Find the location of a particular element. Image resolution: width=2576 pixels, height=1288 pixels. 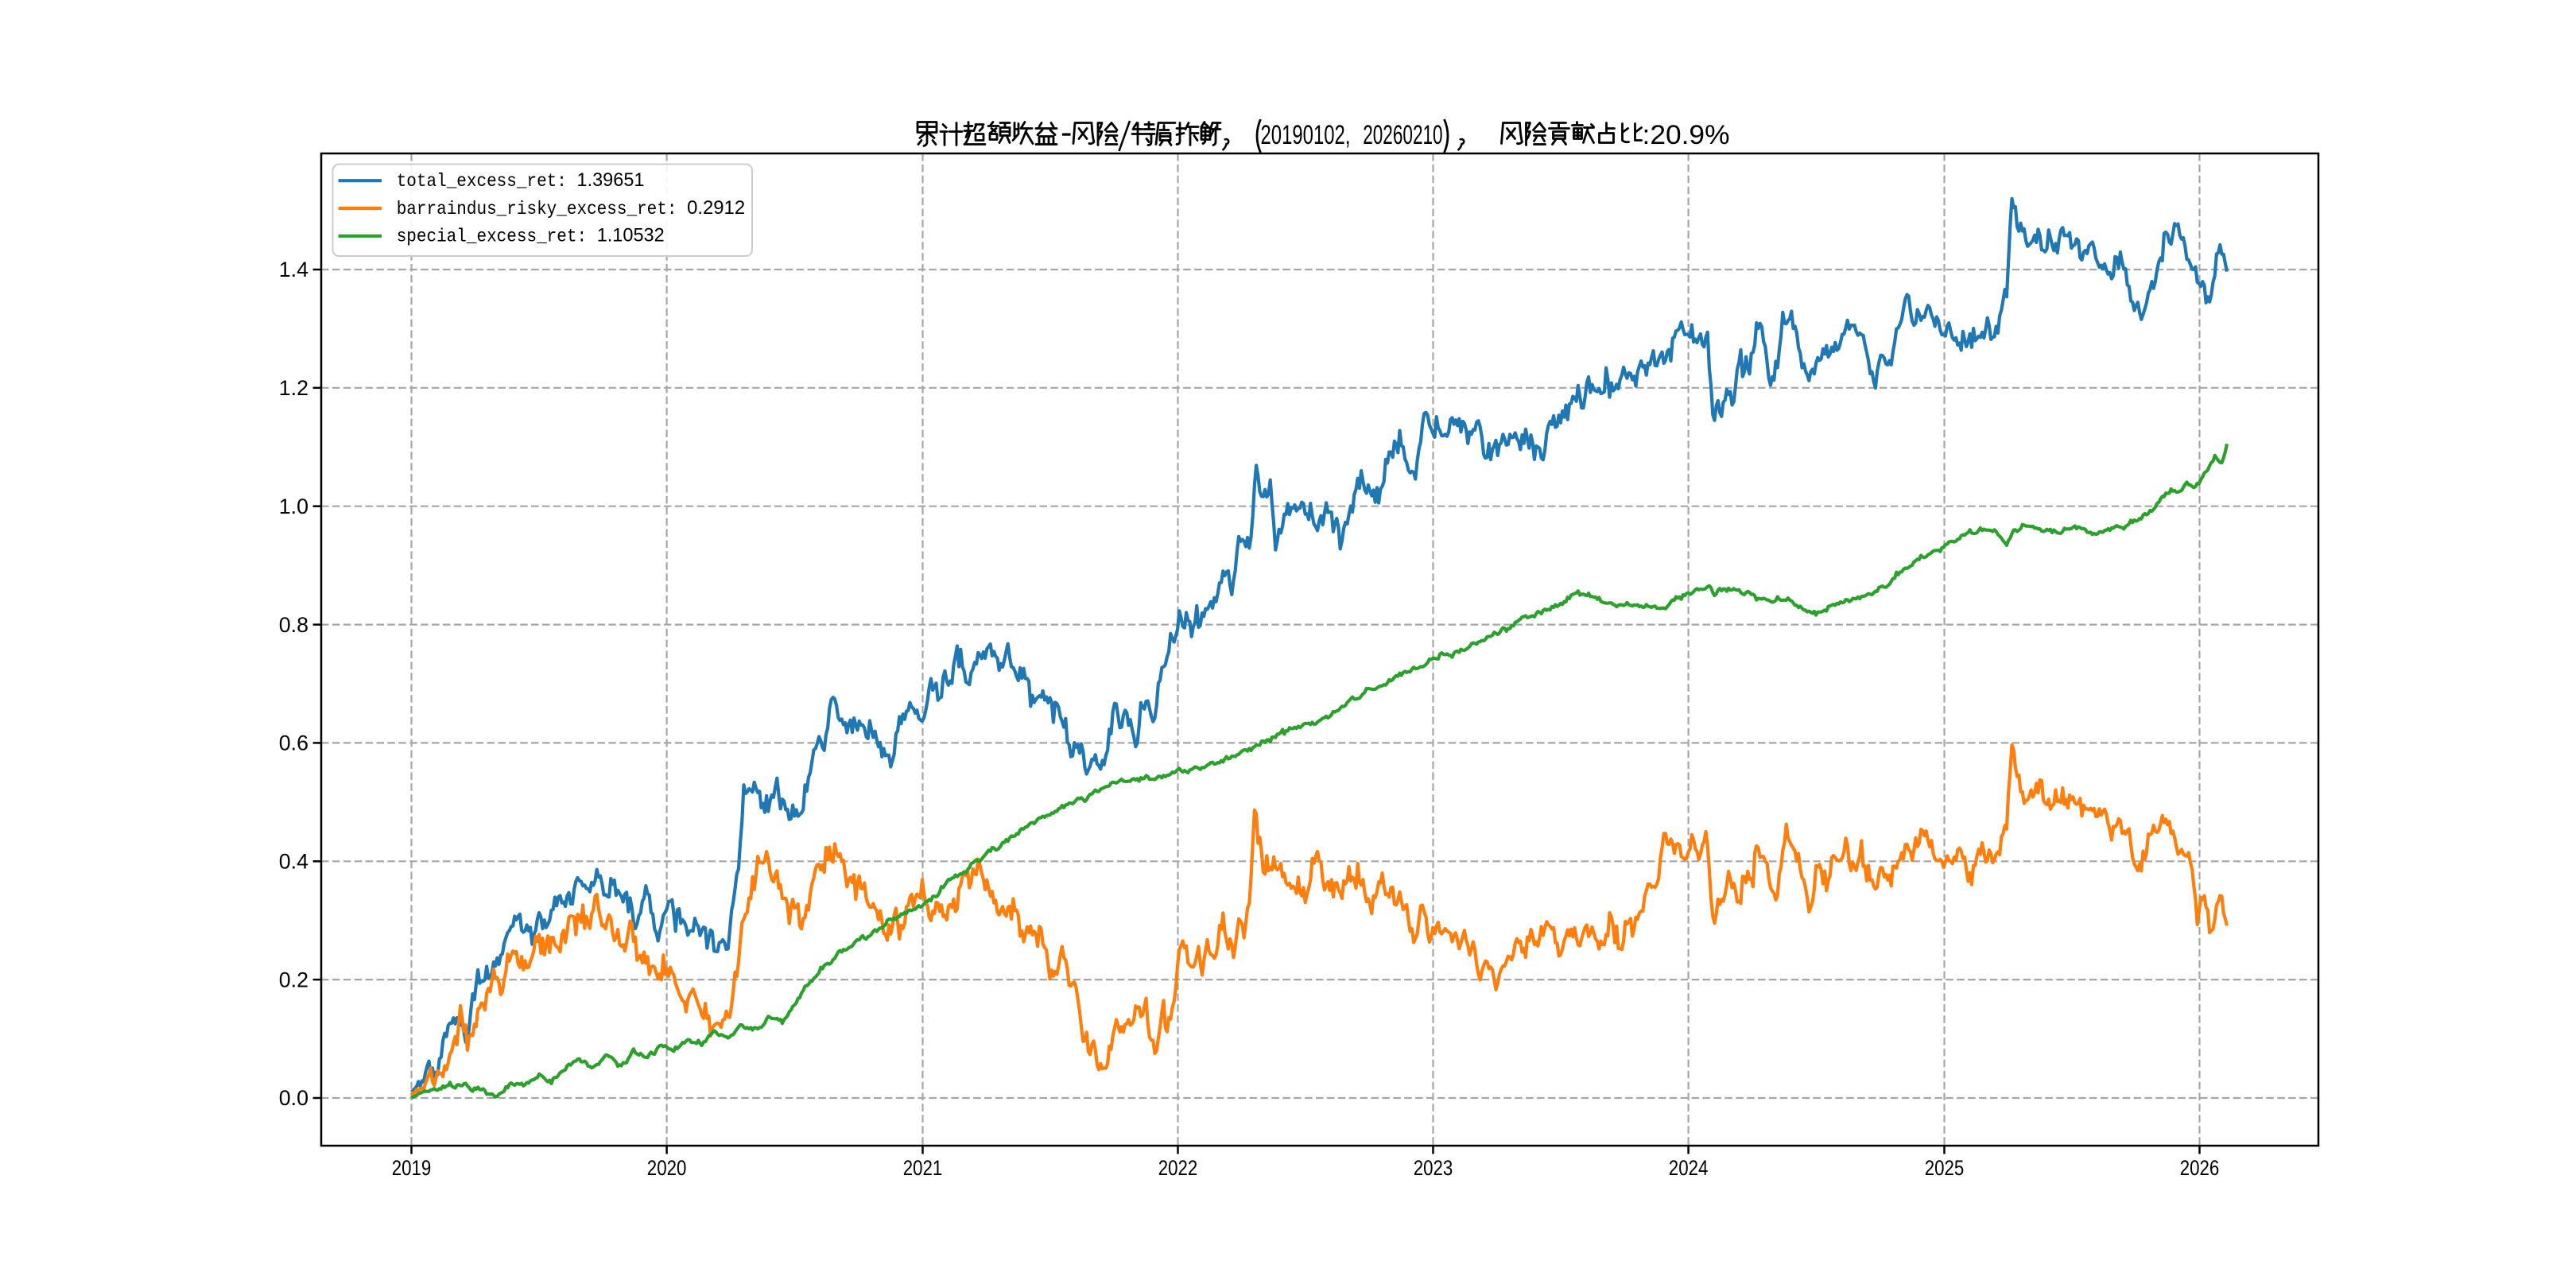

svg-text: 2023 is located at coordinates (1433, 1168).